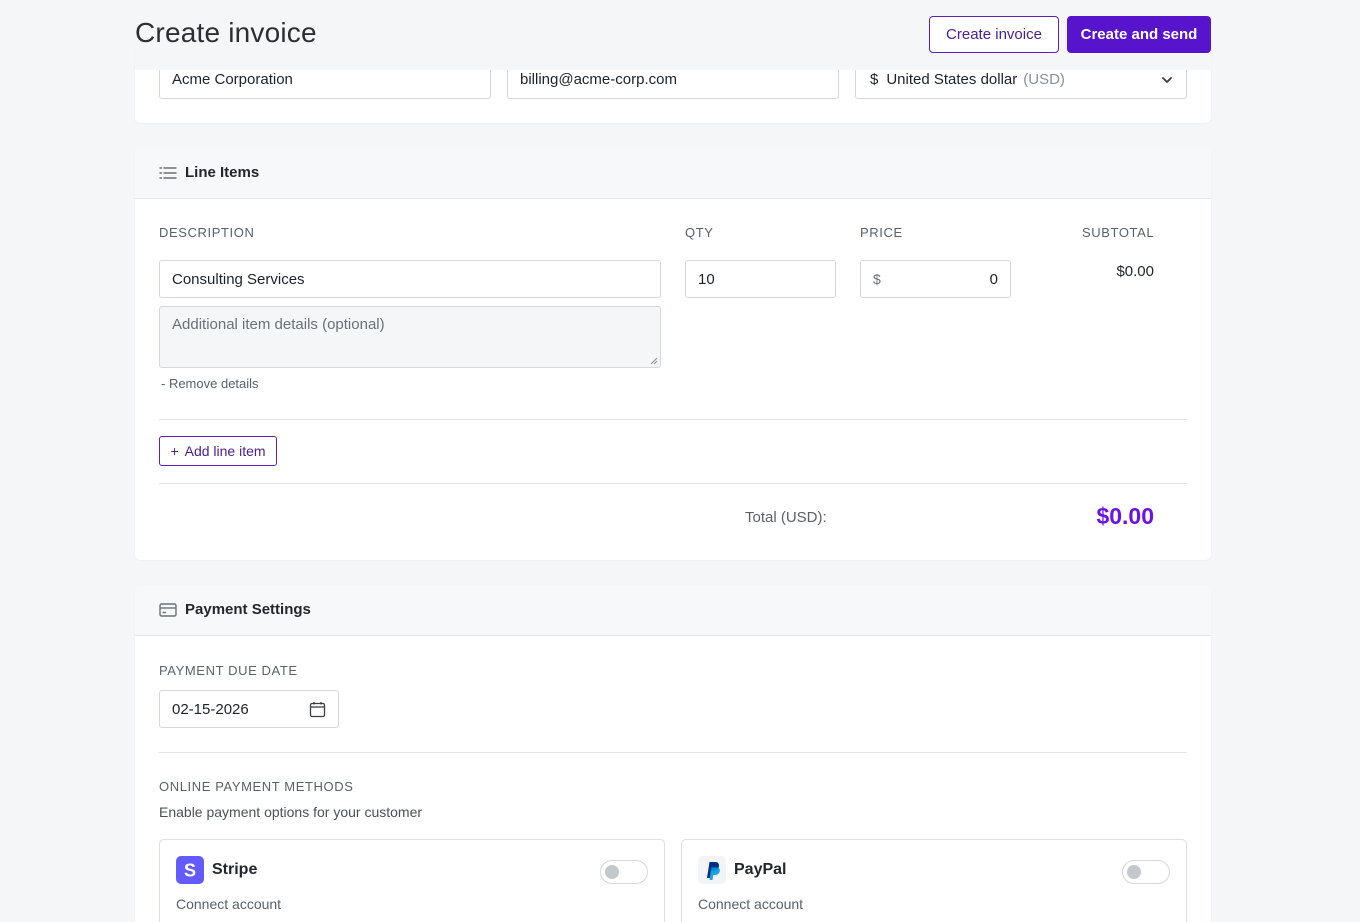 The image size is (1360, 922). What do you see at coordinates (410, 279) in the screenshot?
I see `item-description-input: Consulting Services` at bounding box center [410, 279].